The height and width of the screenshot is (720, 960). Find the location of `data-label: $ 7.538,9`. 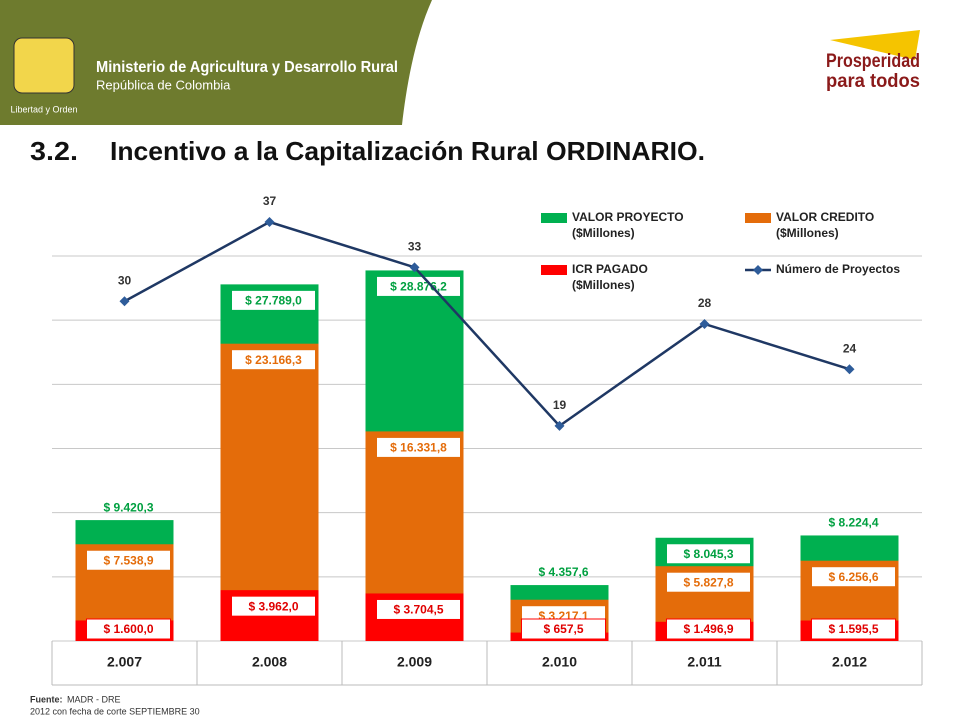

data-label: $ 7.538,9 is located at coordinates (128, 560).